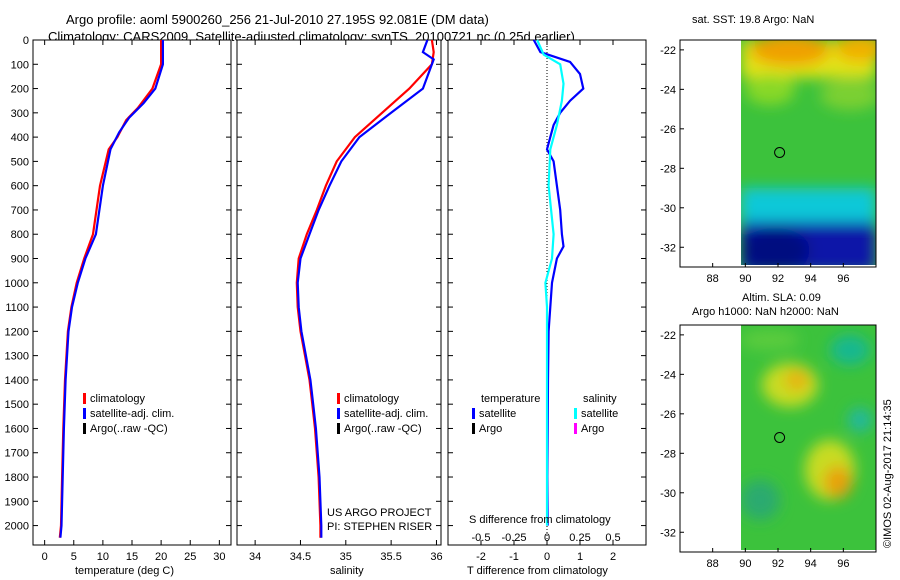 The width and height of the screenshot is (900, 580). What do you see at coordinates (668, 533) in the screenshot?
I see `sla_map-ytick-label: -32` at bounding box center [668, 533].